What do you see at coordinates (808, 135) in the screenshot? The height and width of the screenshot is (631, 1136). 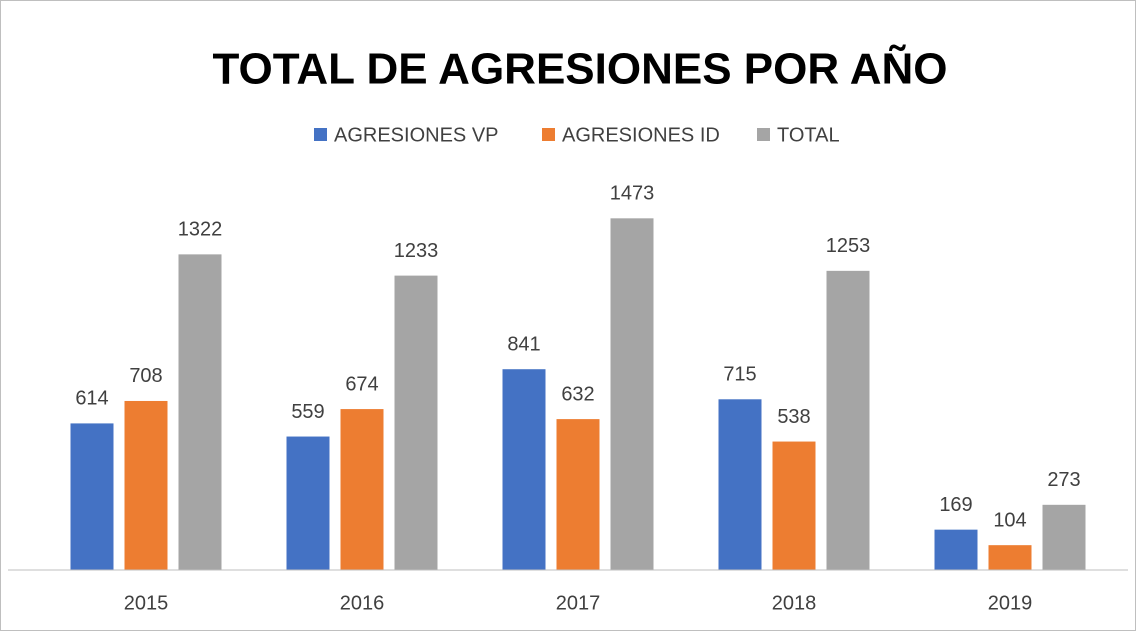 I see `legend-label: TOTAL` at bounding box center [808, 135].